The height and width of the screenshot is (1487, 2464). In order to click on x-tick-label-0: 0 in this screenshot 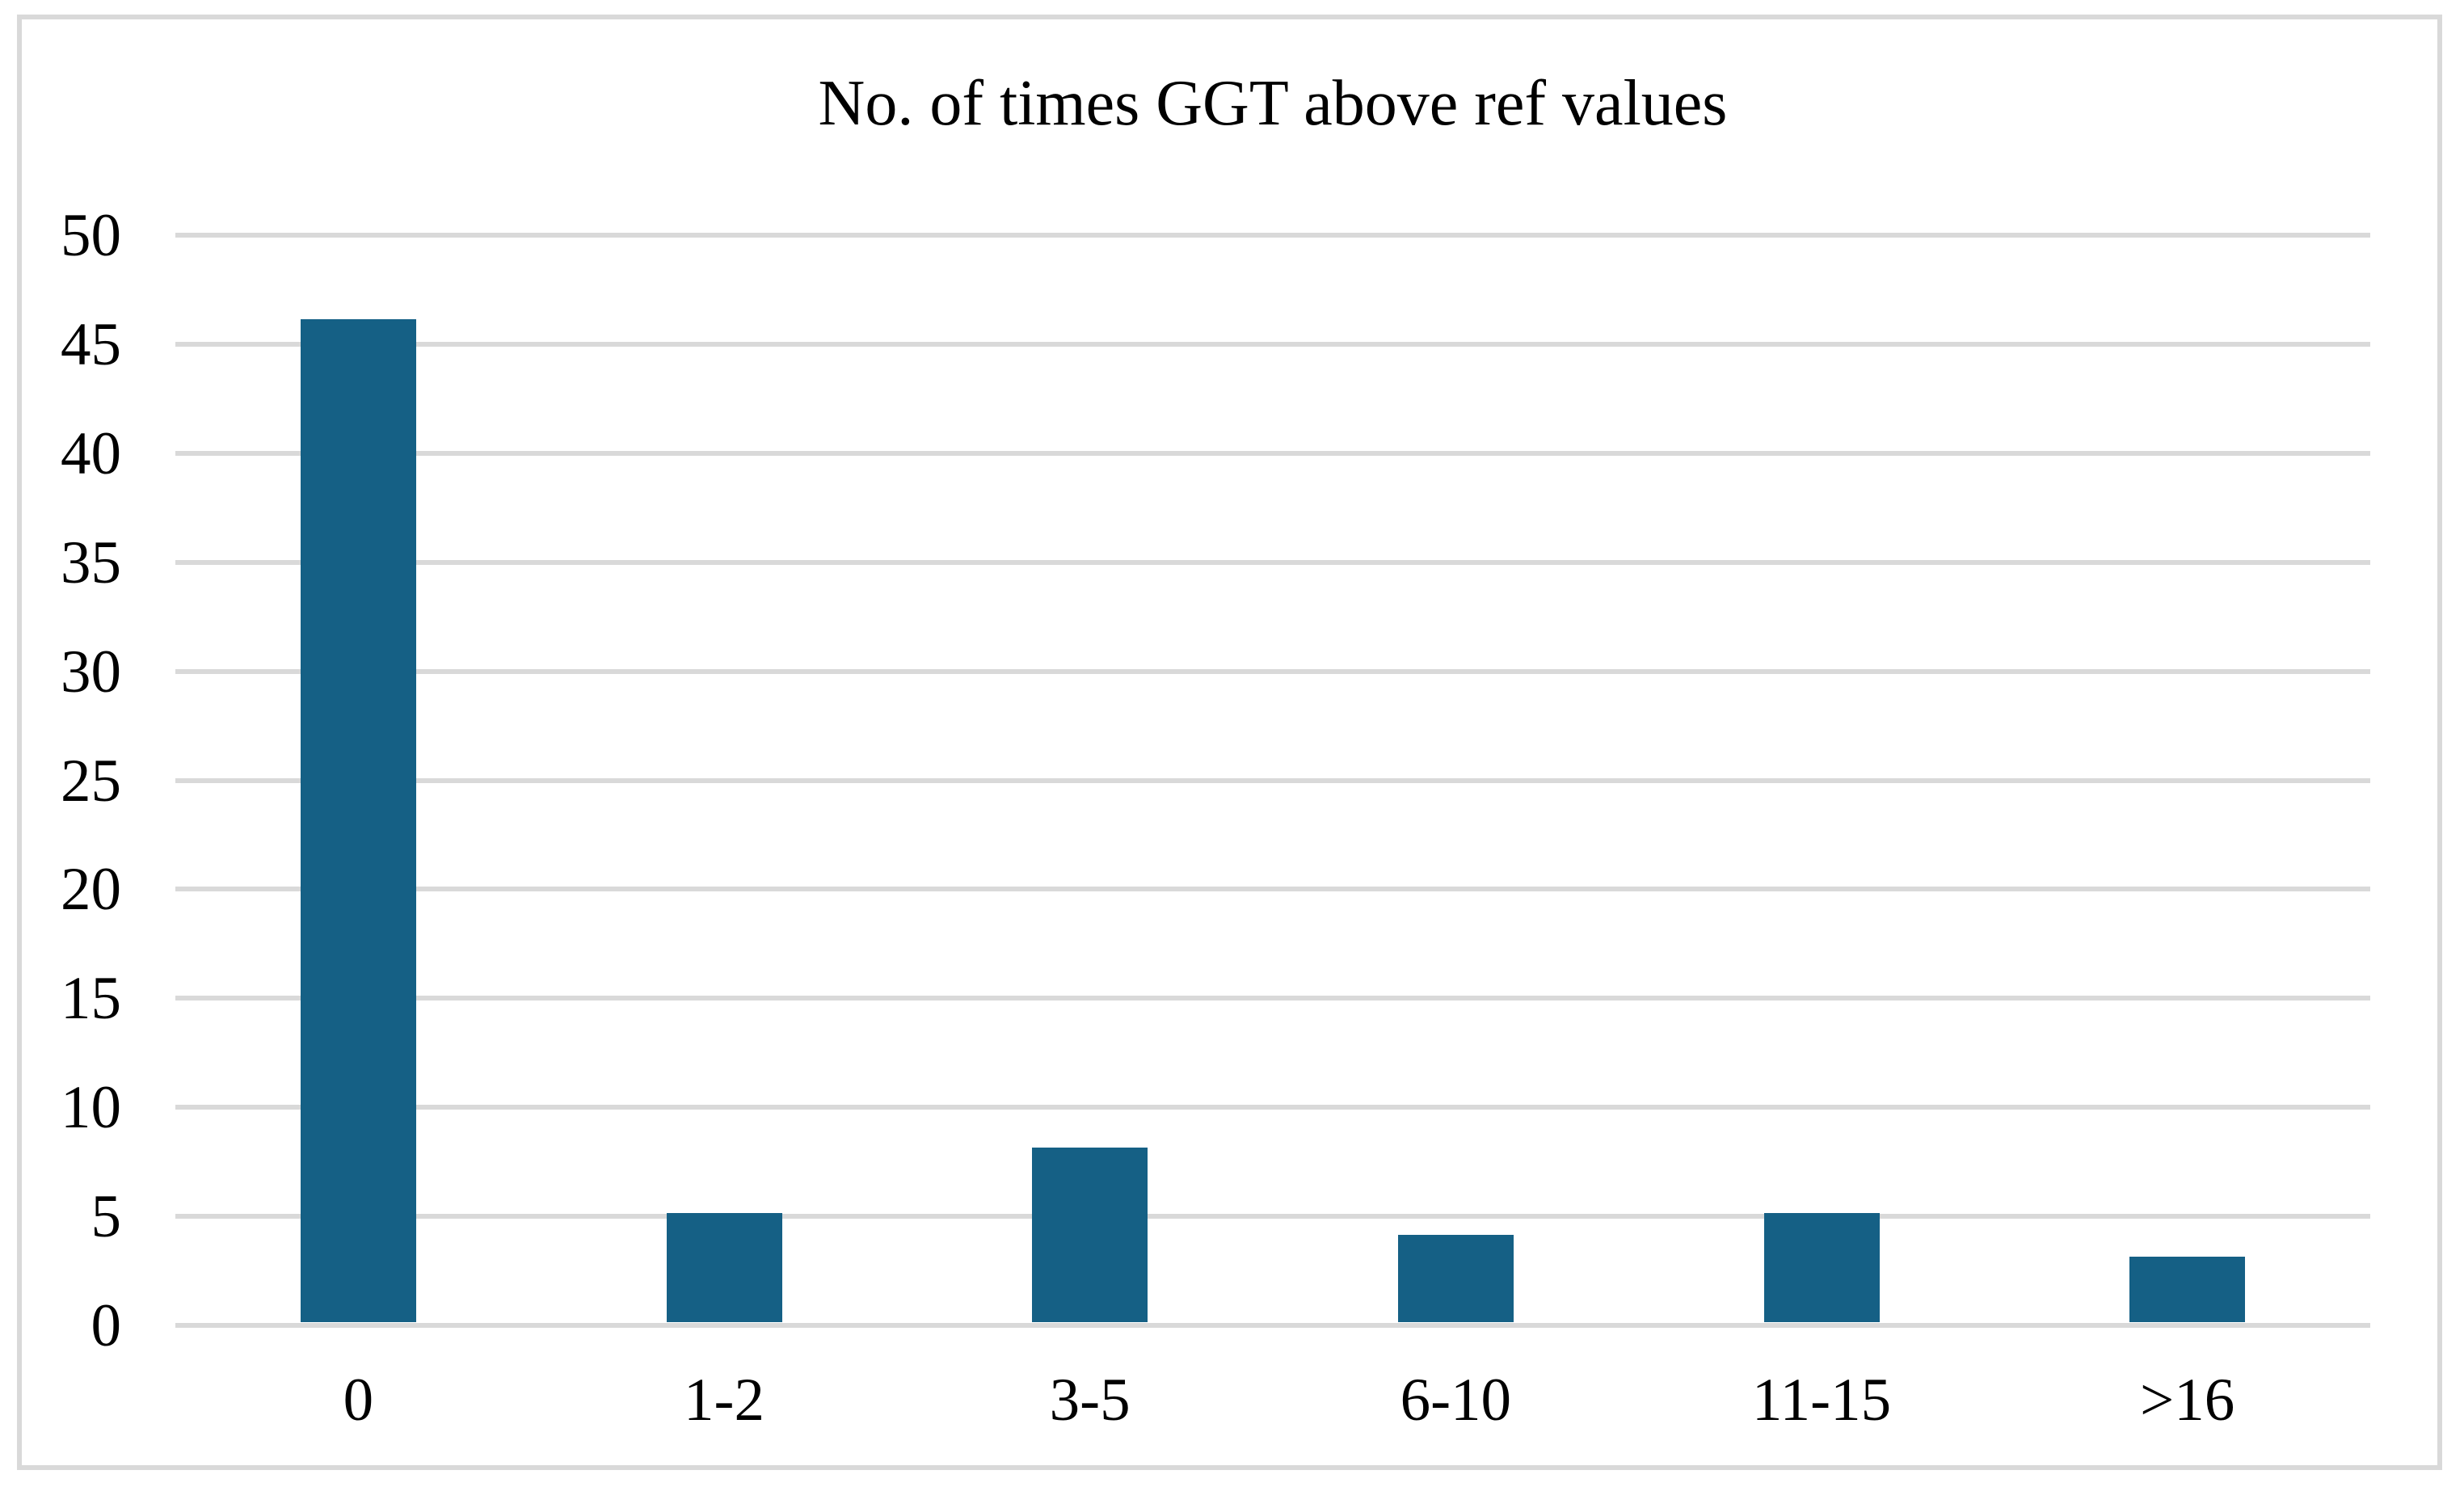, I will do `click(358, 1400)`.